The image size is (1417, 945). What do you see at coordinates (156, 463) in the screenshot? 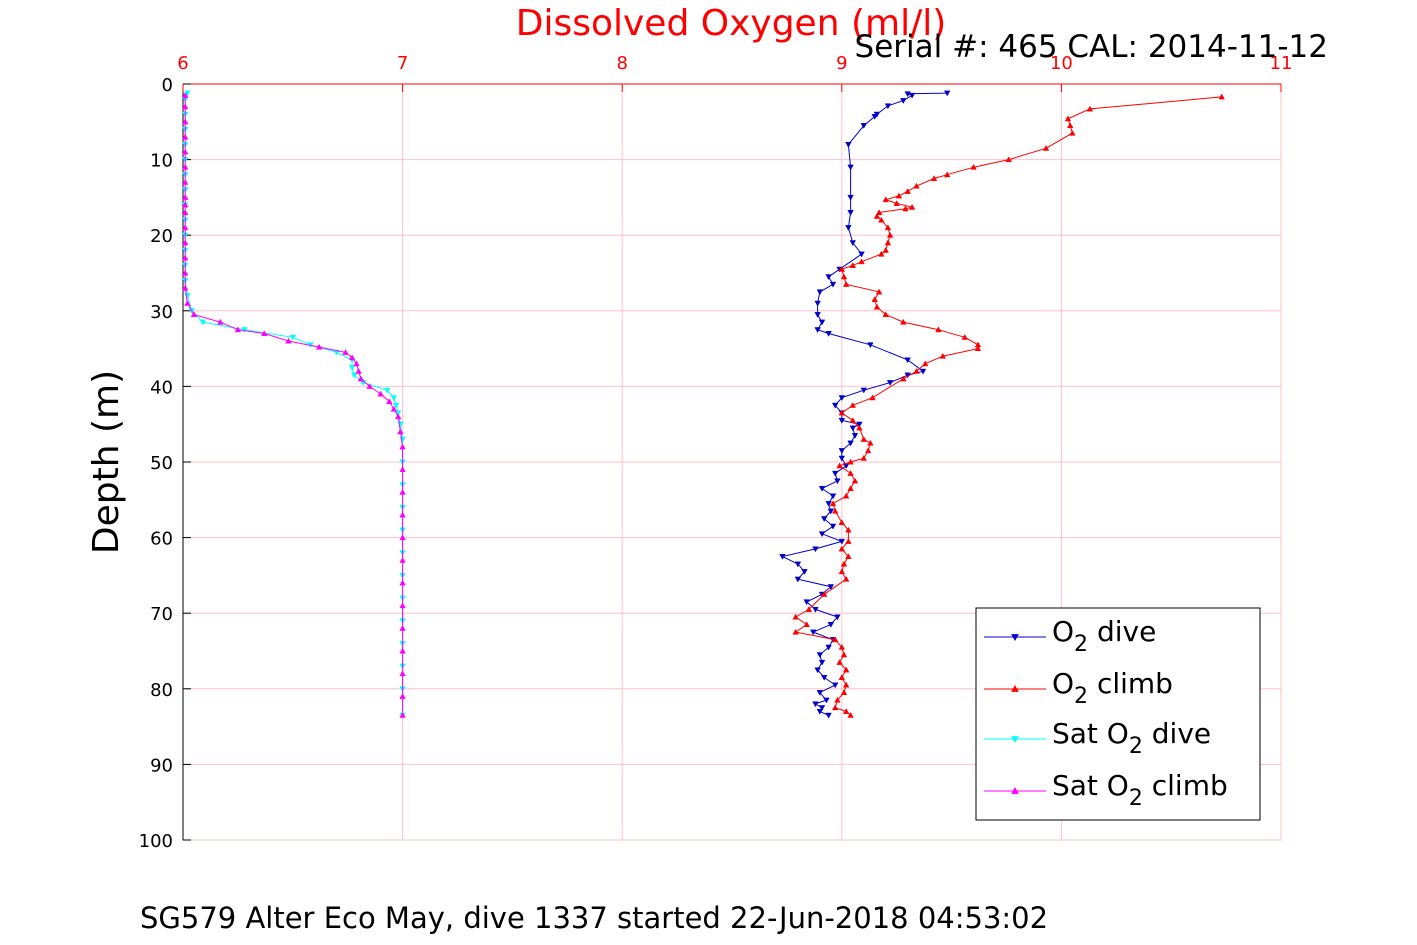
I see `y-tick-labels: 0 10 20 30 40 50 60 70 80 90 100` at bounding box center [156, 463].